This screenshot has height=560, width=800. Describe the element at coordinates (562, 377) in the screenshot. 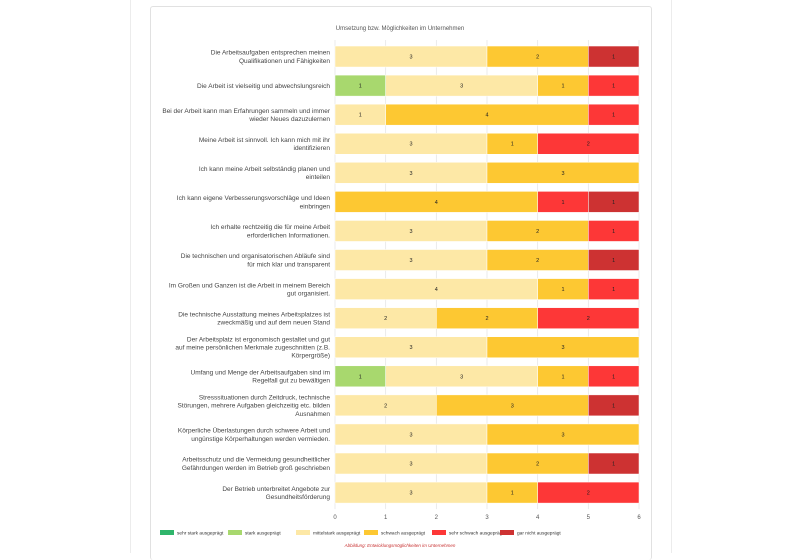

I see `bar-value-row11-series3: 1` at that location.